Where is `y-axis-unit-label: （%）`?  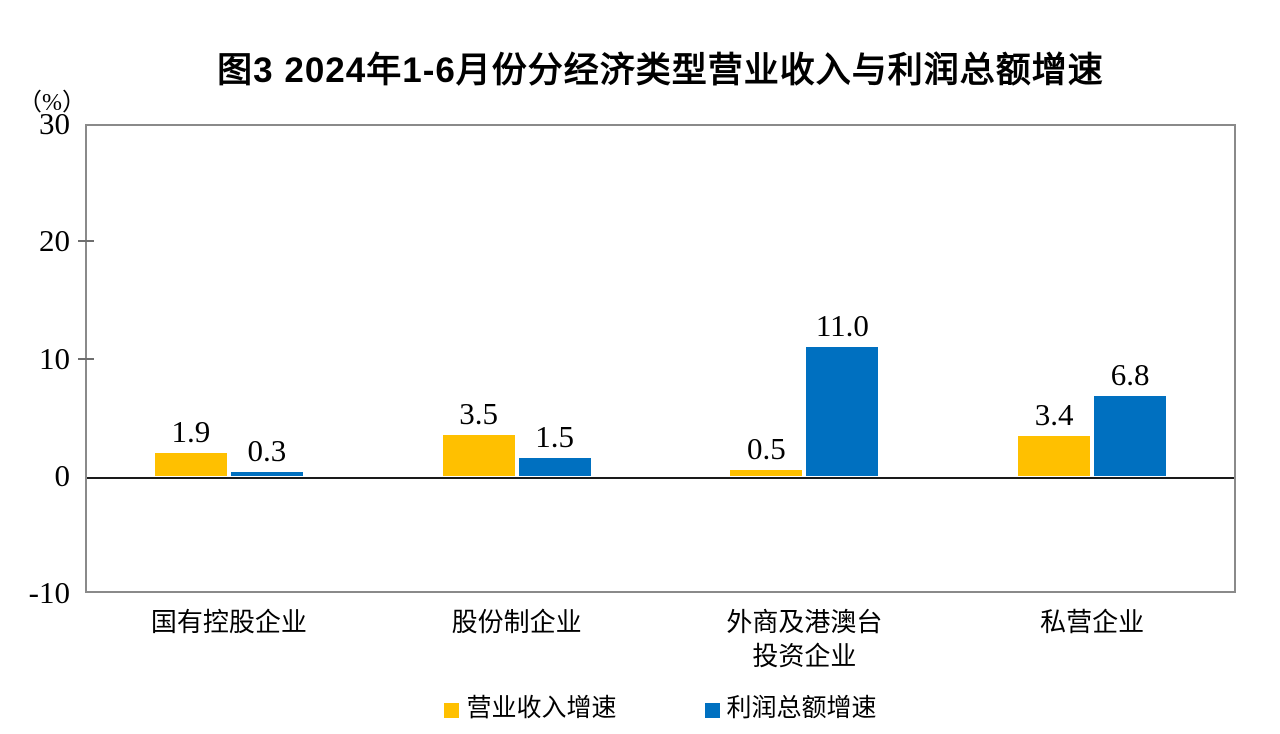 y-axis-unit-label: （%） is located at coordinates (52, 103).